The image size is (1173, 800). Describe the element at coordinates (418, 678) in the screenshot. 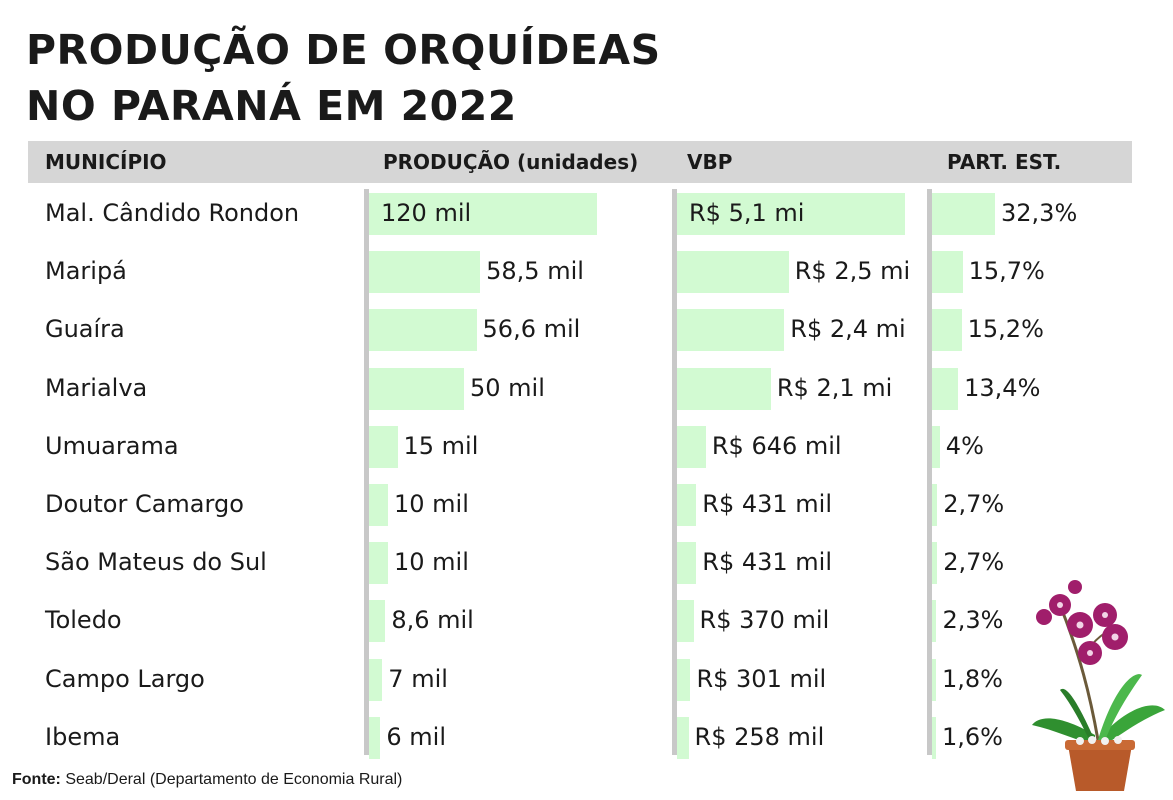

I see `producao-value-label: 7 mil` at that location.